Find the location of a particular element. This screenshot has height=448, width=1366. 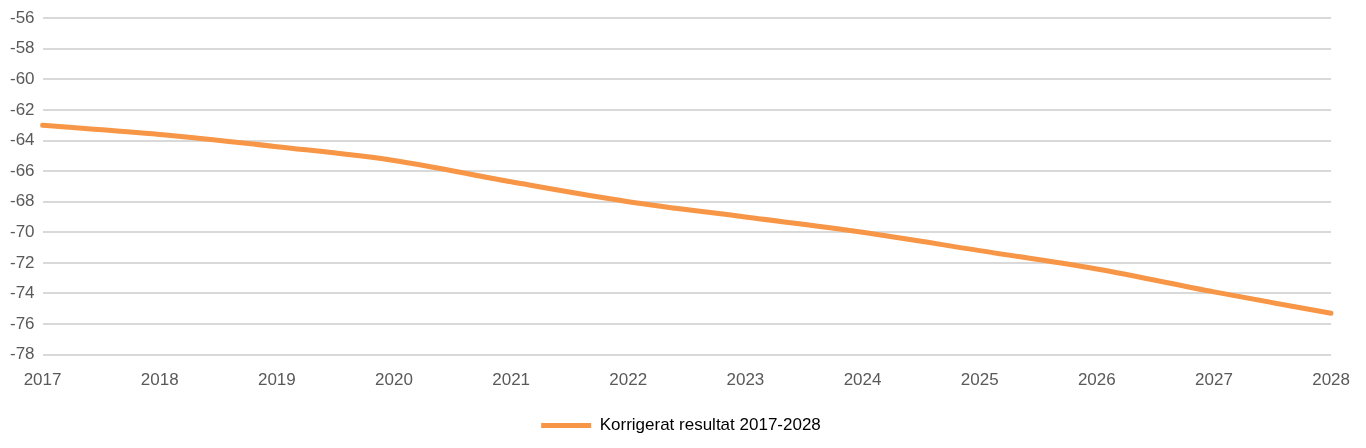

legend-label: Korrigerat resultat 2017-2028 is located at coordinates (710, 425).